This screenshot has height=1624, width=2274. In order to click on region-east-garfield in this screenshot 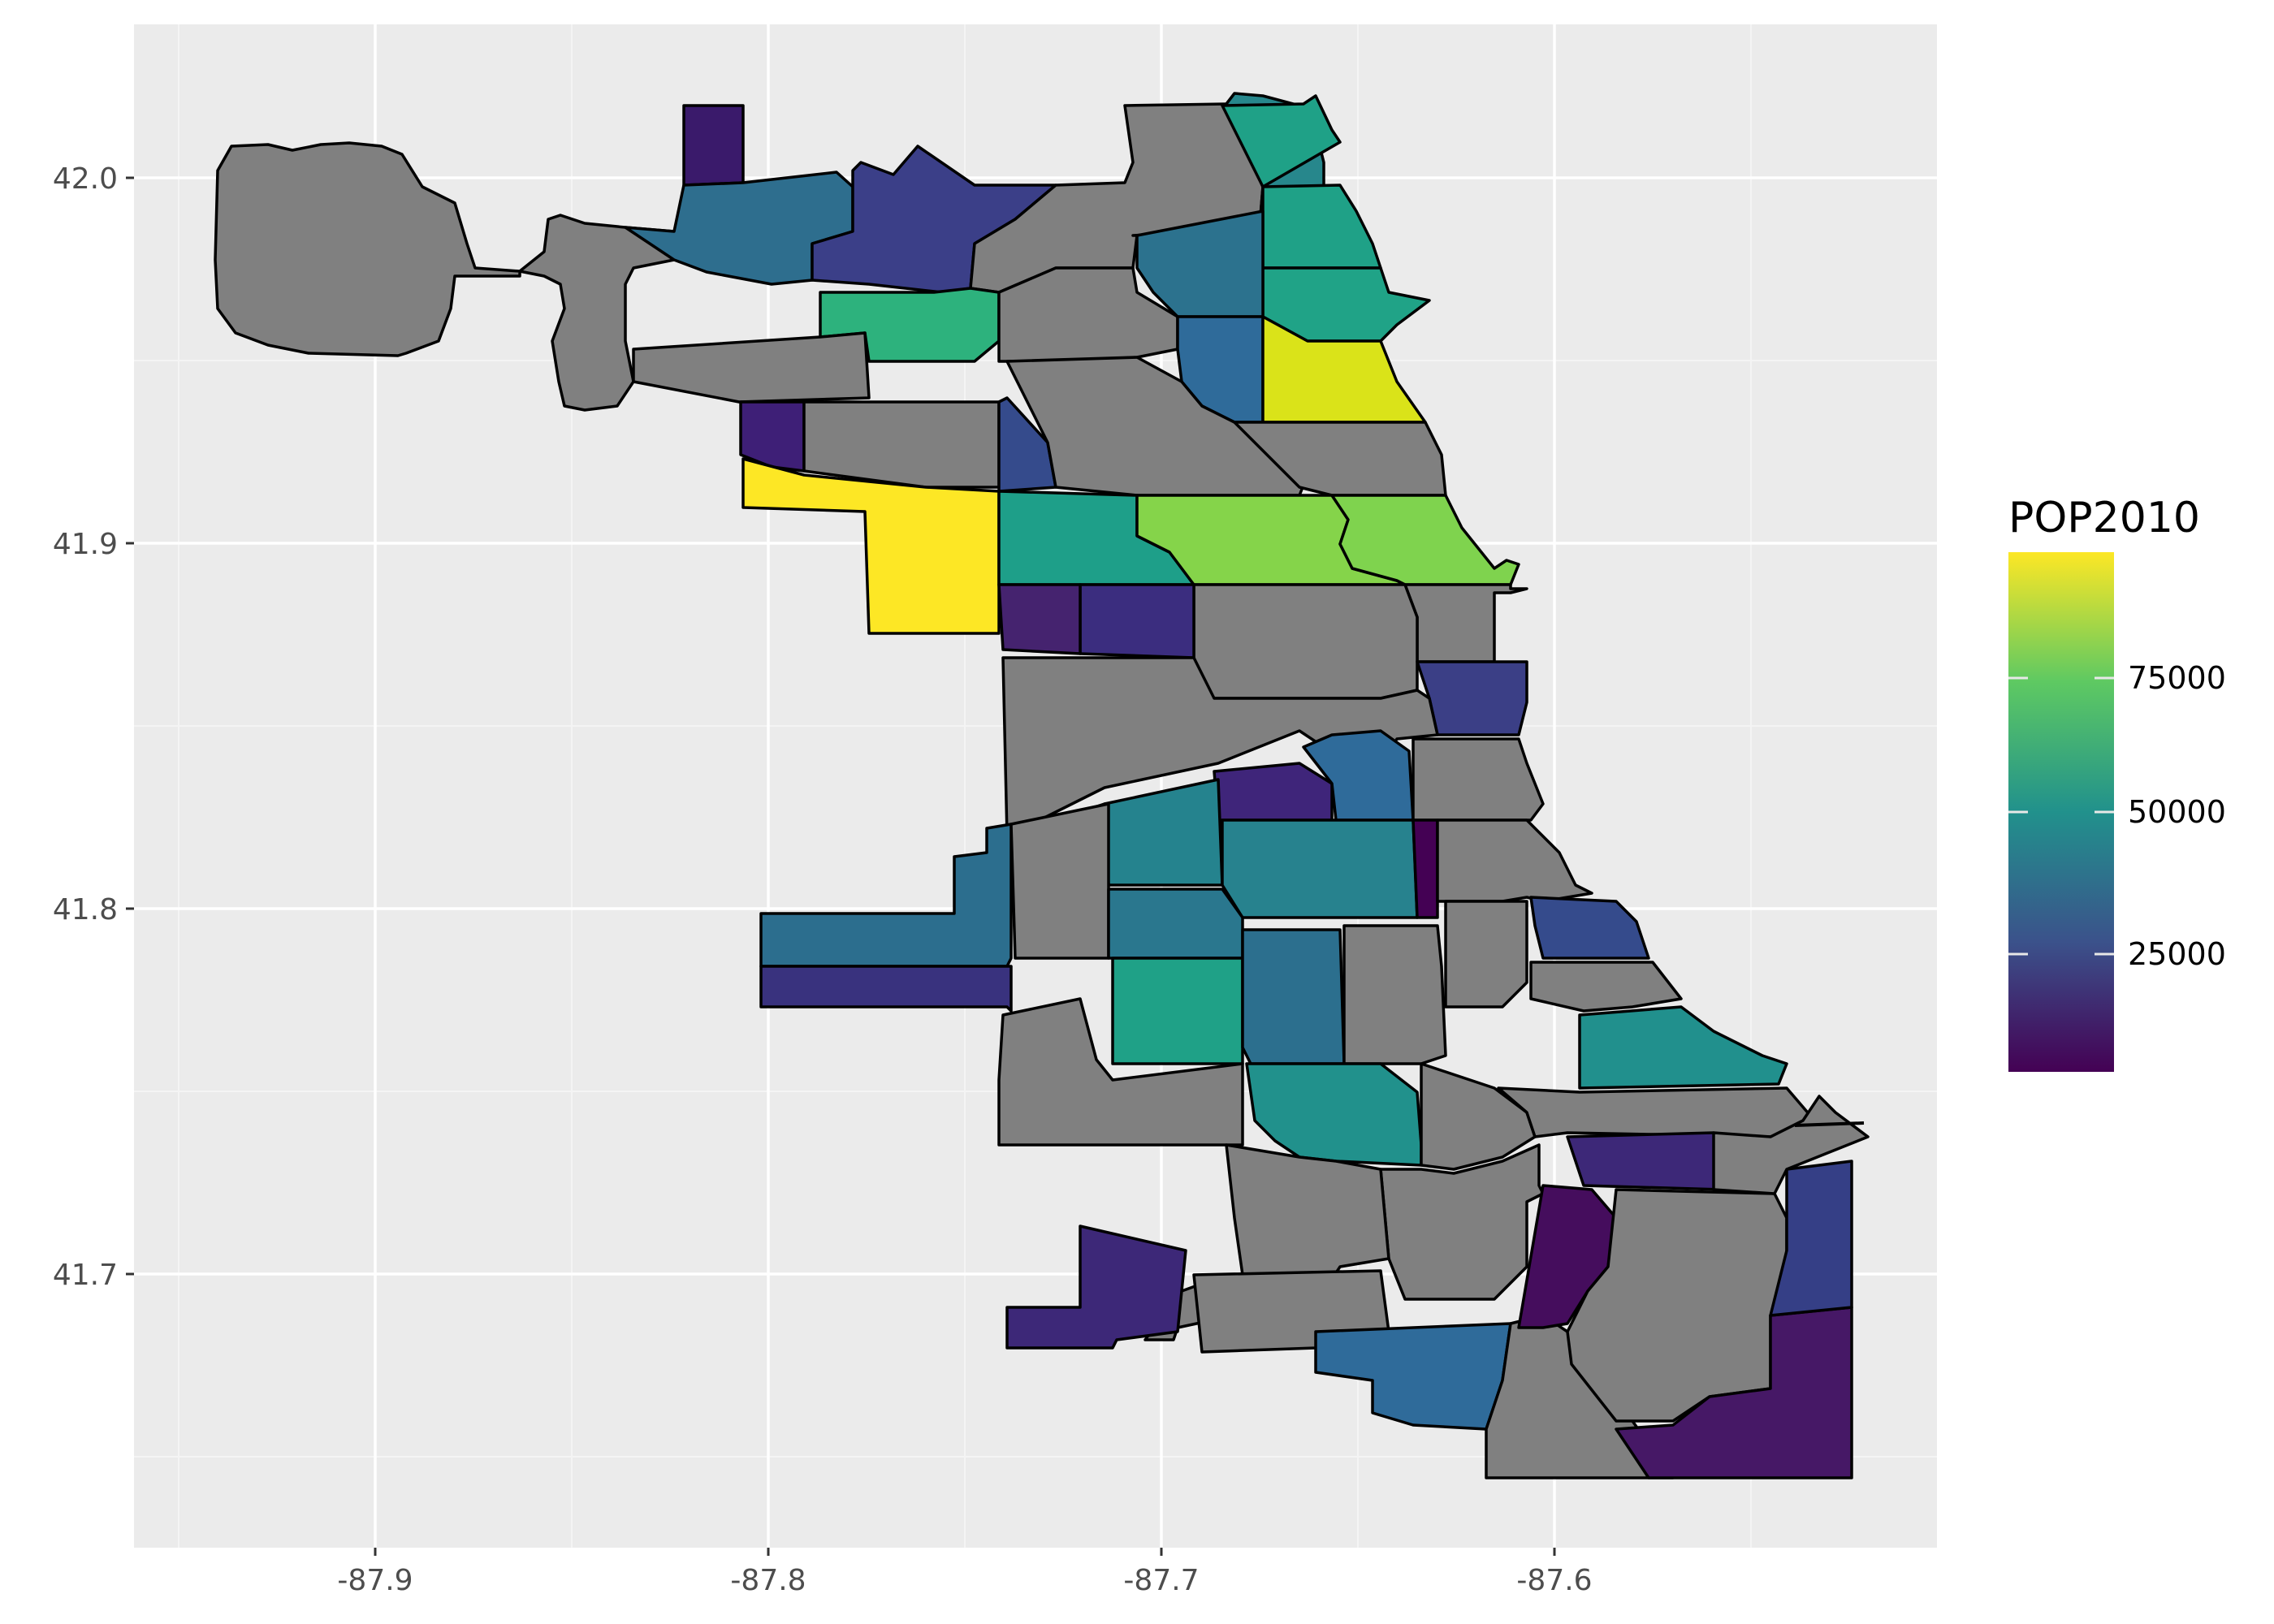, I will do `click(1137, 621)`.